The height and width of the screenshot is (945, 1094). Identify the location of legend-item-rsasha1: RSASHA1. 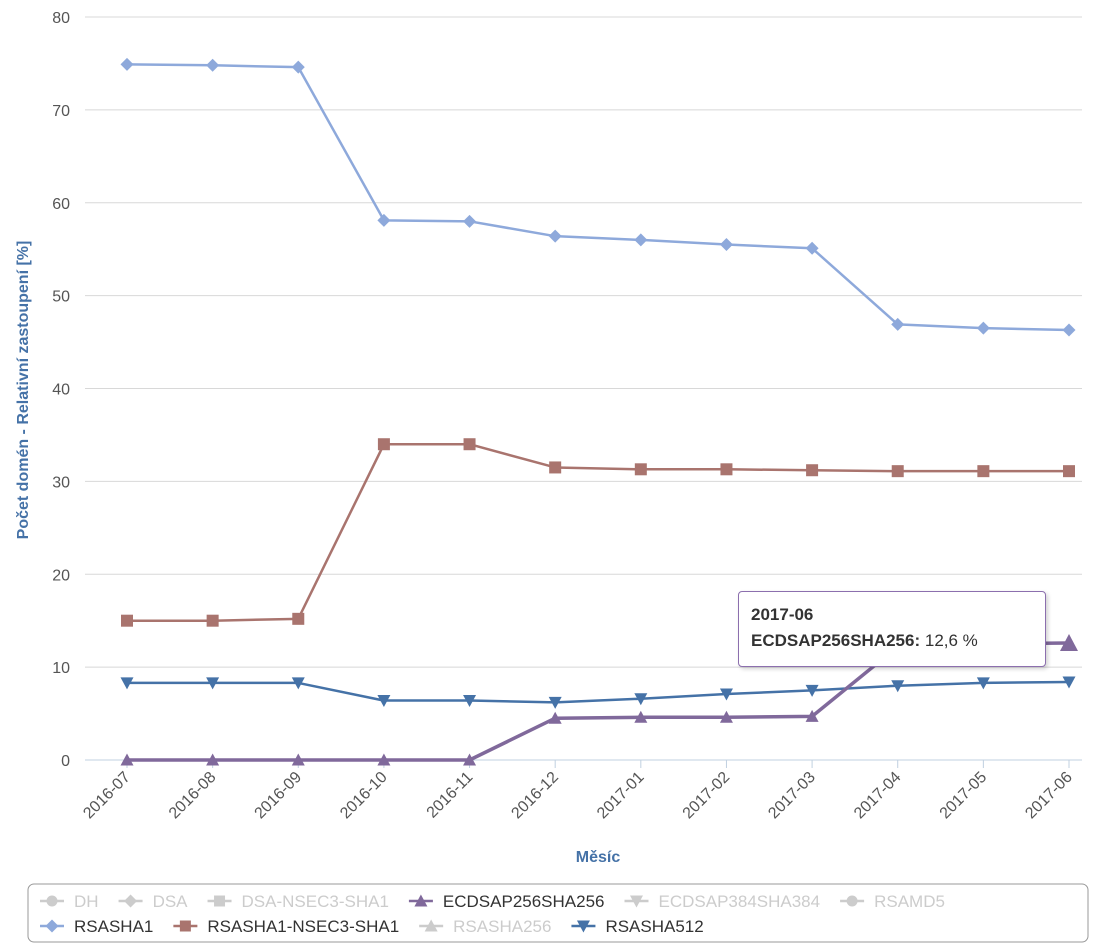
(96, 926).